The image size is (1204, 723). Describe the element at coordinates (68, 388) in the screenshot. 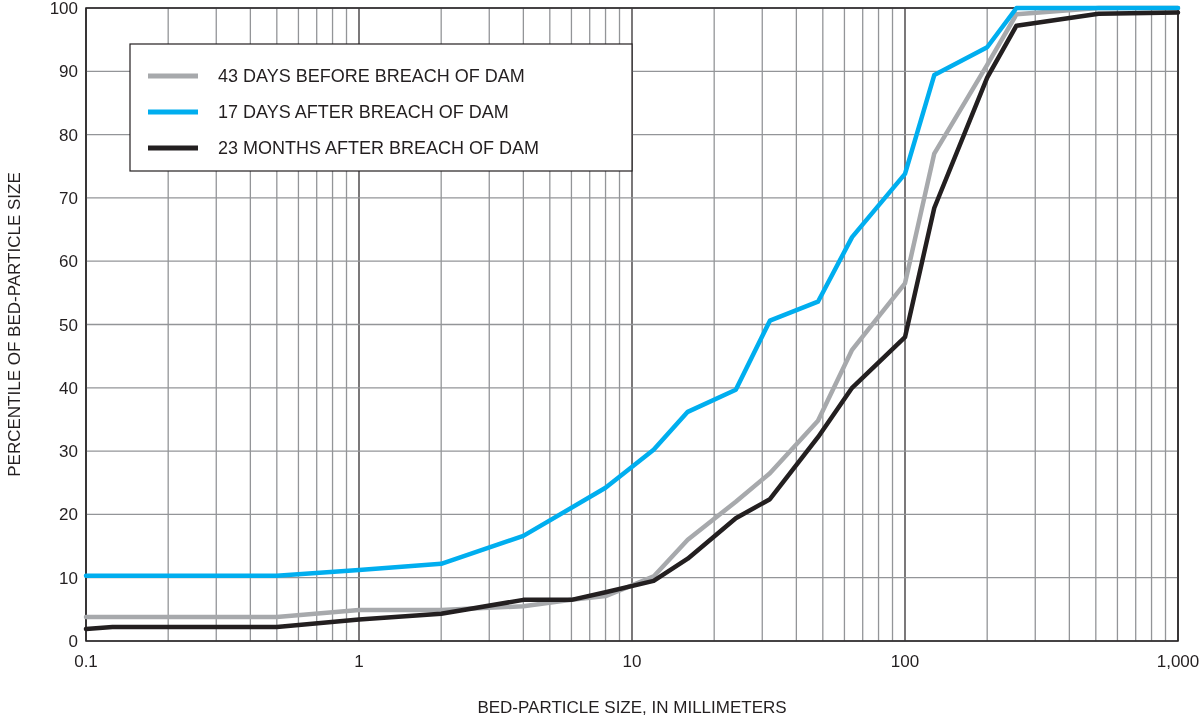

I see `y-tick-label: 40` at that location.